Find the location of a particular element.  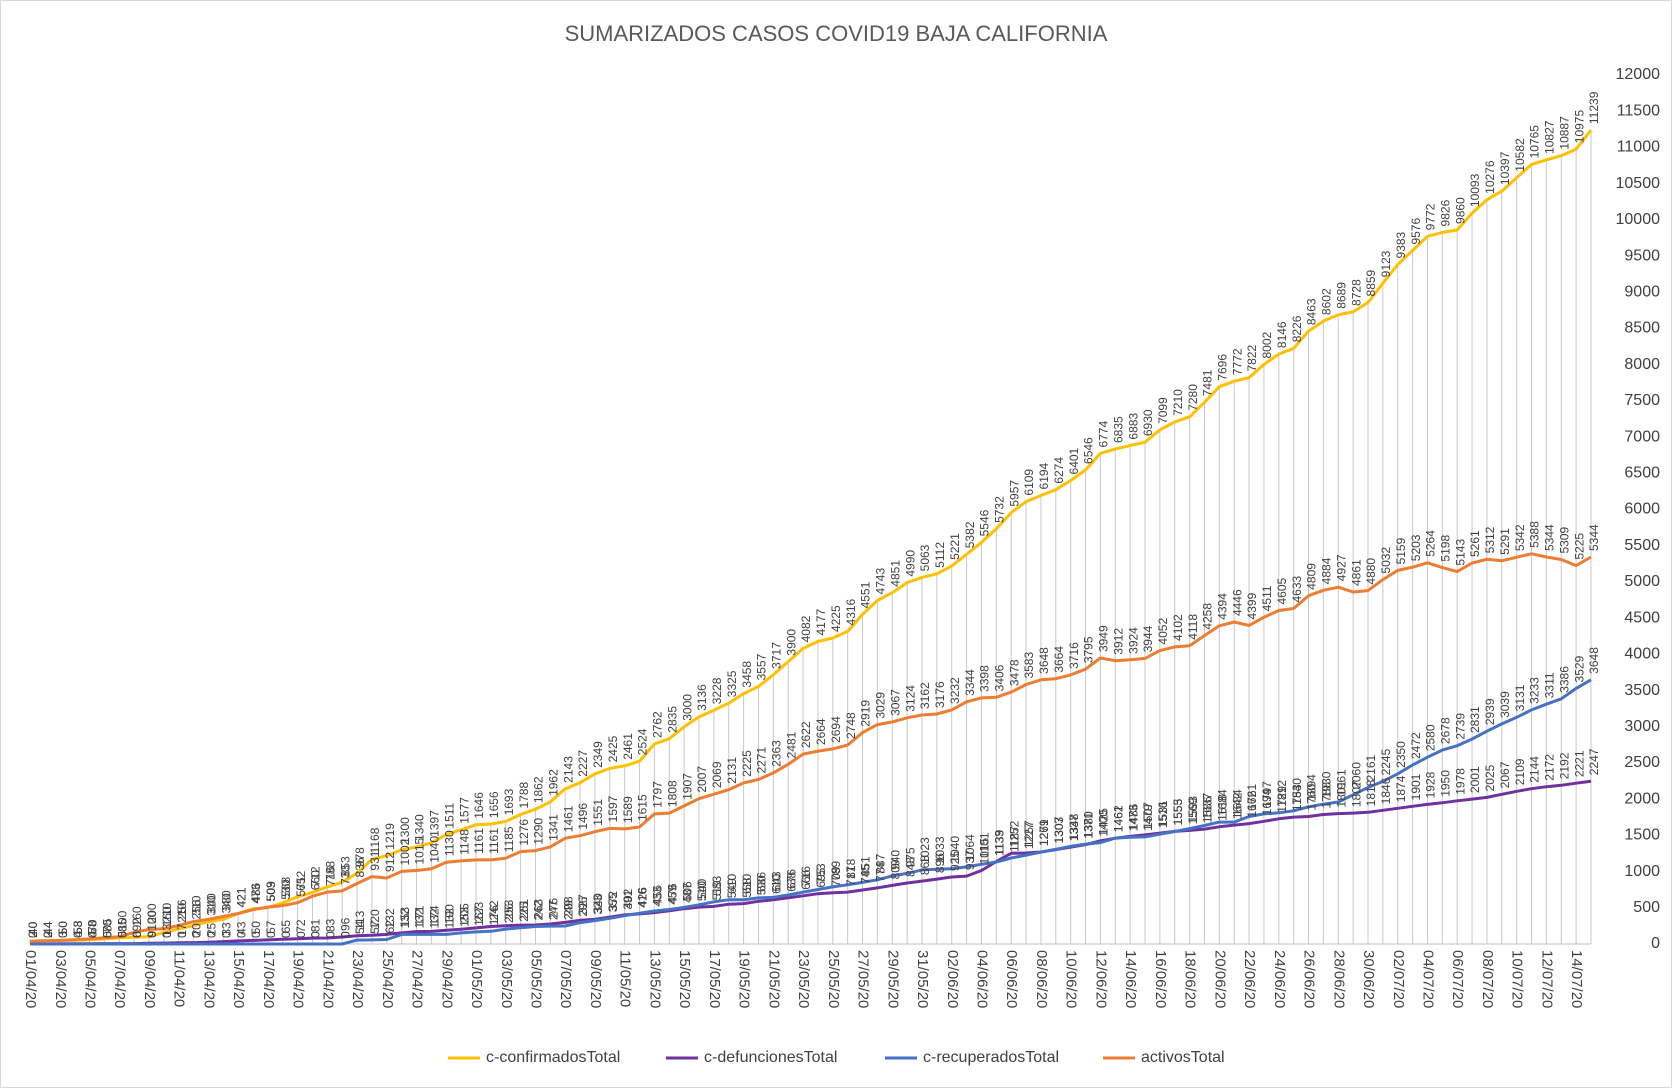

data-label: 1064 is located at coordinates (970, 847).